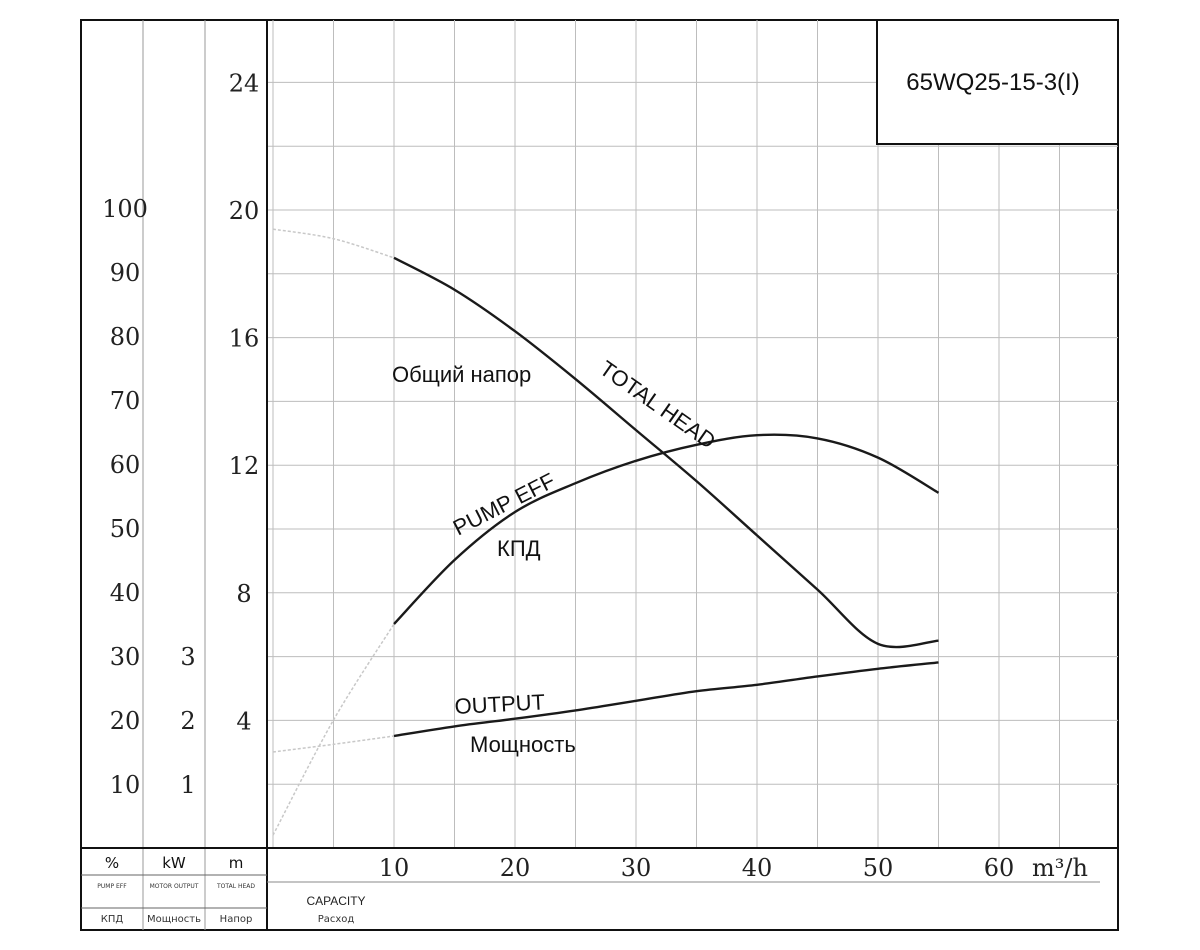 This screenshot has height=950, width=1200. Describe the element at coordinates (125, 337) in the screenshot. I see `eff-tick-label: 80` at that location.